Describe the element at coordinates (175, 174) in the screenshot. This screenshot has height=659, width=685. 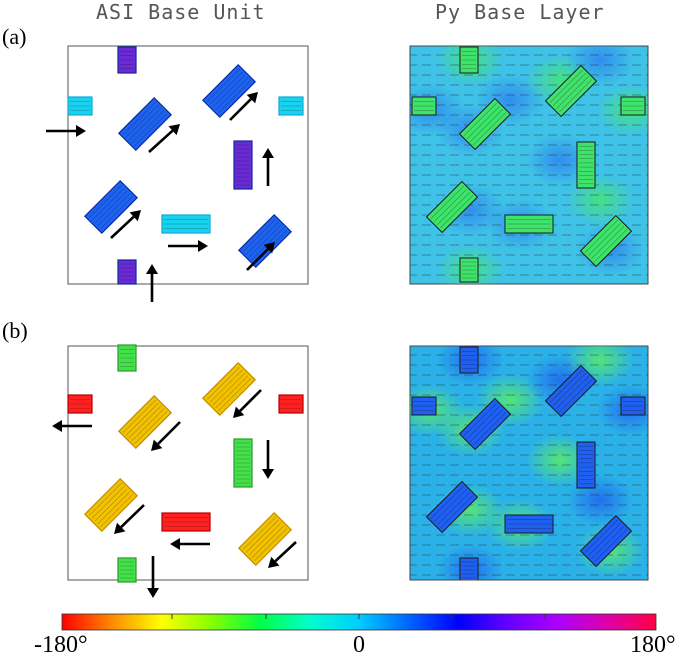
I see `asi-panel-a-content` at that location.